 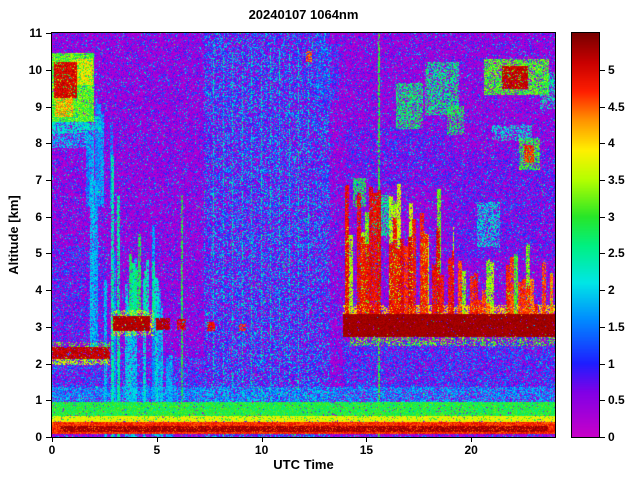 I want to click on x-tick-label: 15, so click(x=366, y=450).